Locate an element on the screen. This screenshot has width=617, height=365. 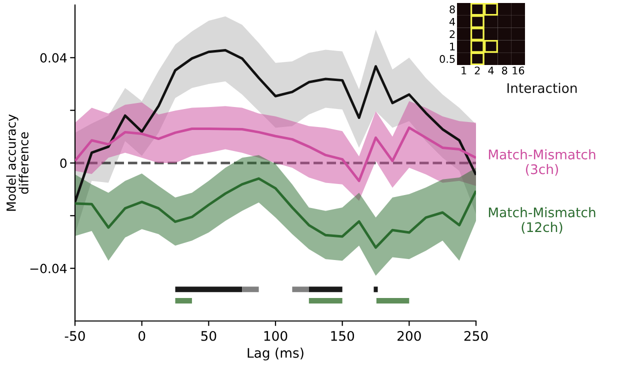
y-tick-label: 0 is located at coordinates (63, 163).